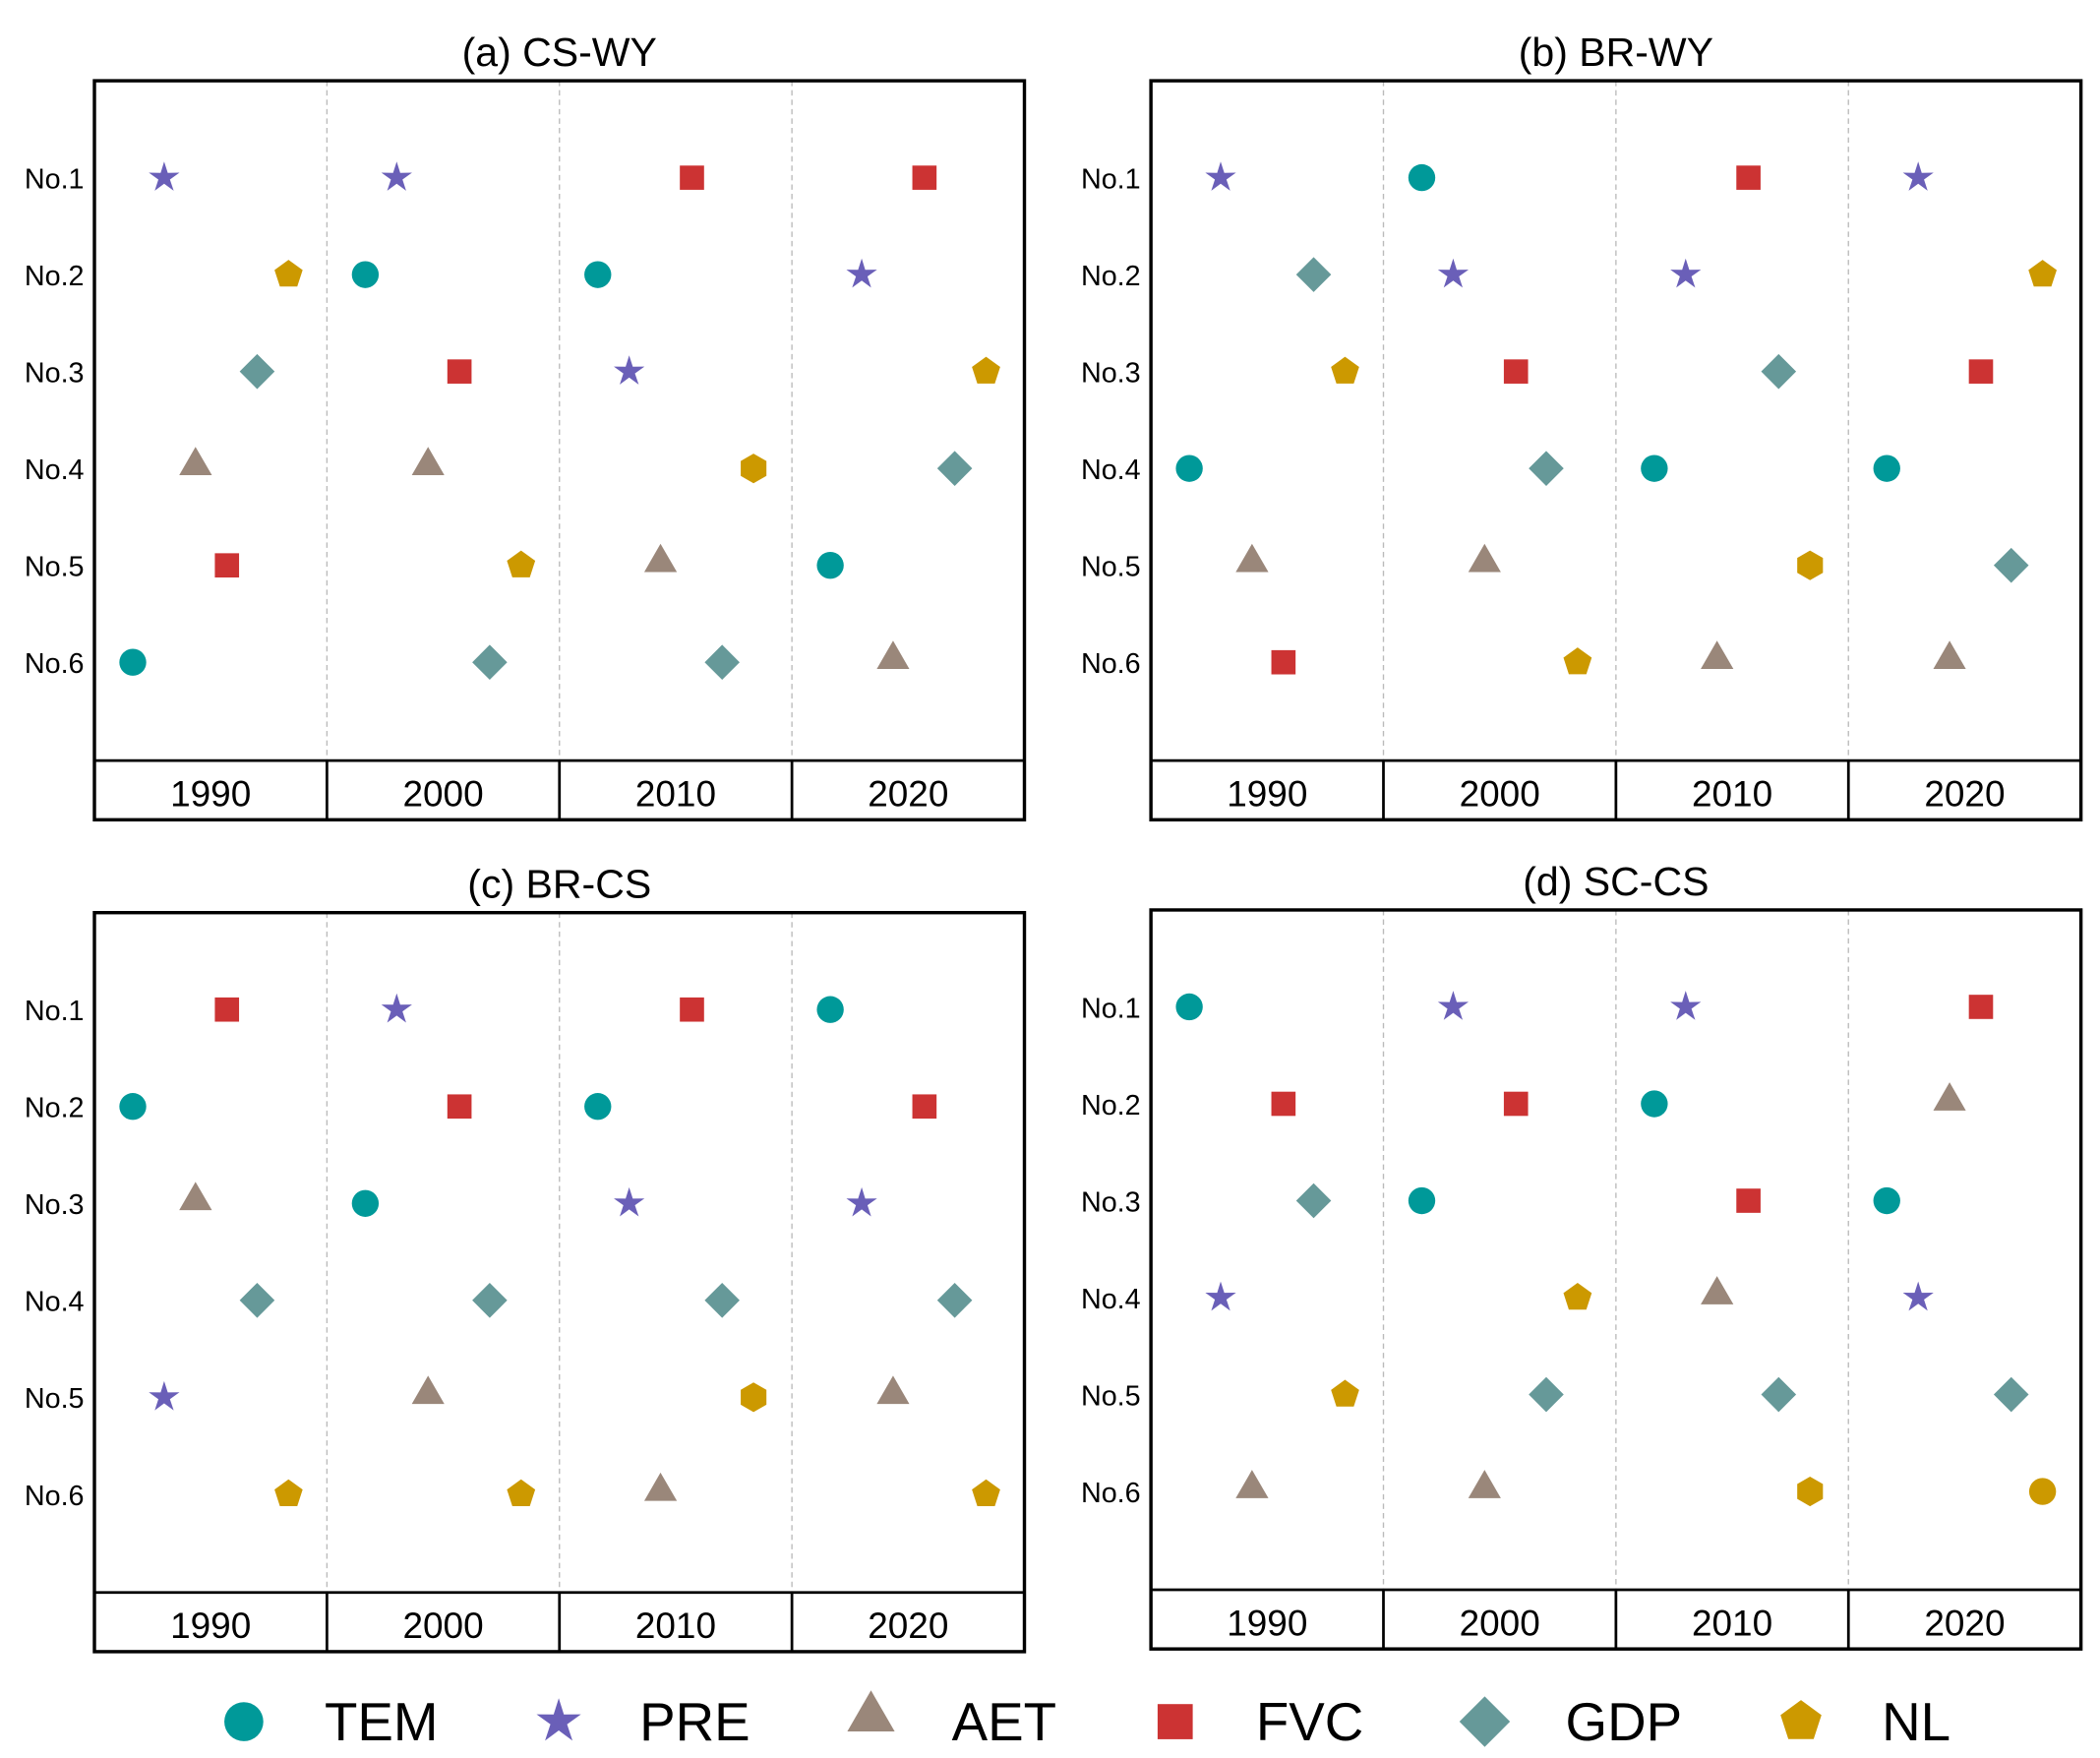  I want to click on panel-title: (a) CS-WY, so click(559, 53).